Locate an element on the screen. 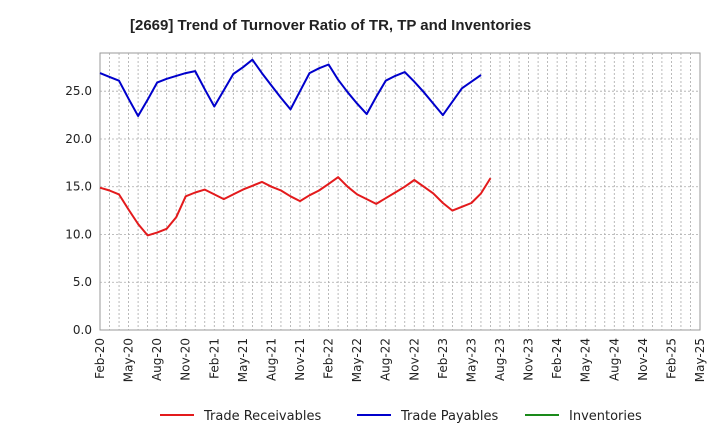  x-tick-label: Nov-20 is located at coordinates (186, 359).